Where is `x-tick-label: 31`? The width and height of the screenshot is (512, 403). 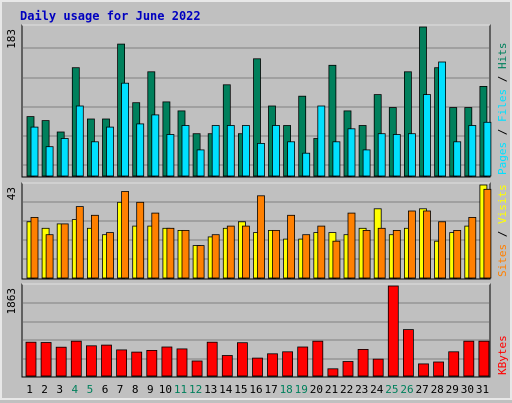
x-tick-label: 31 is located at coordinates (482, 389).